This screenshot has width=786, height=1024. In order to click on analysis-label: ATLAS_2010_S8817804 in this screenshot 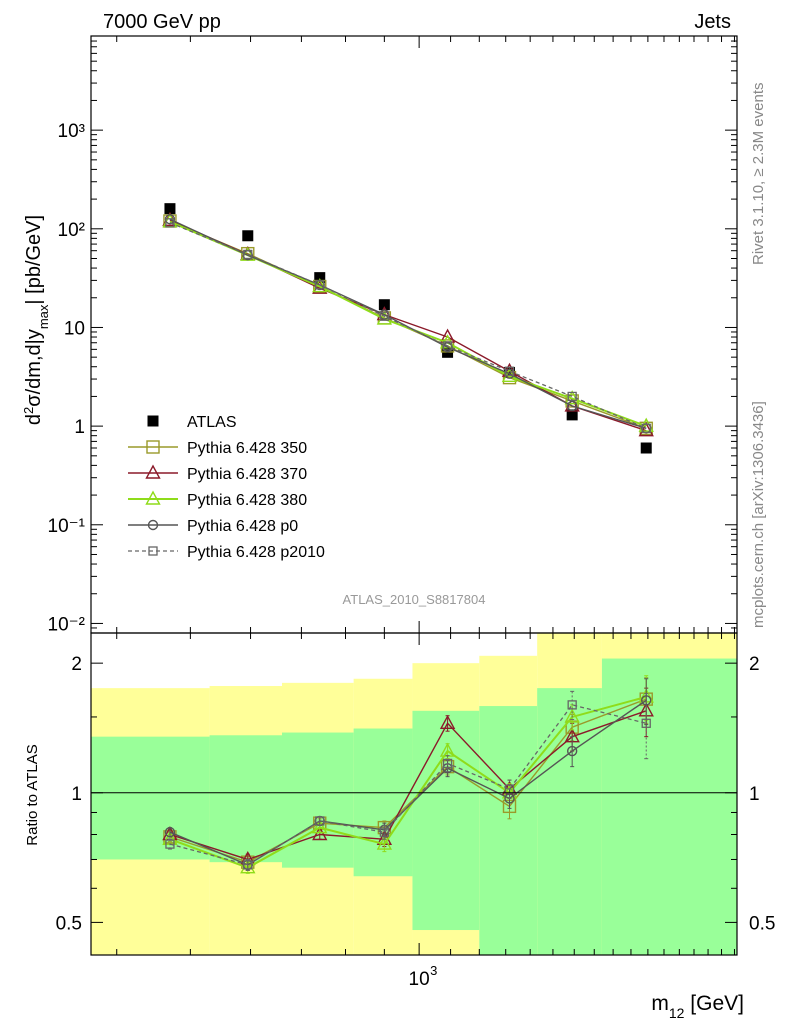, I will do `click(414, 599)`.